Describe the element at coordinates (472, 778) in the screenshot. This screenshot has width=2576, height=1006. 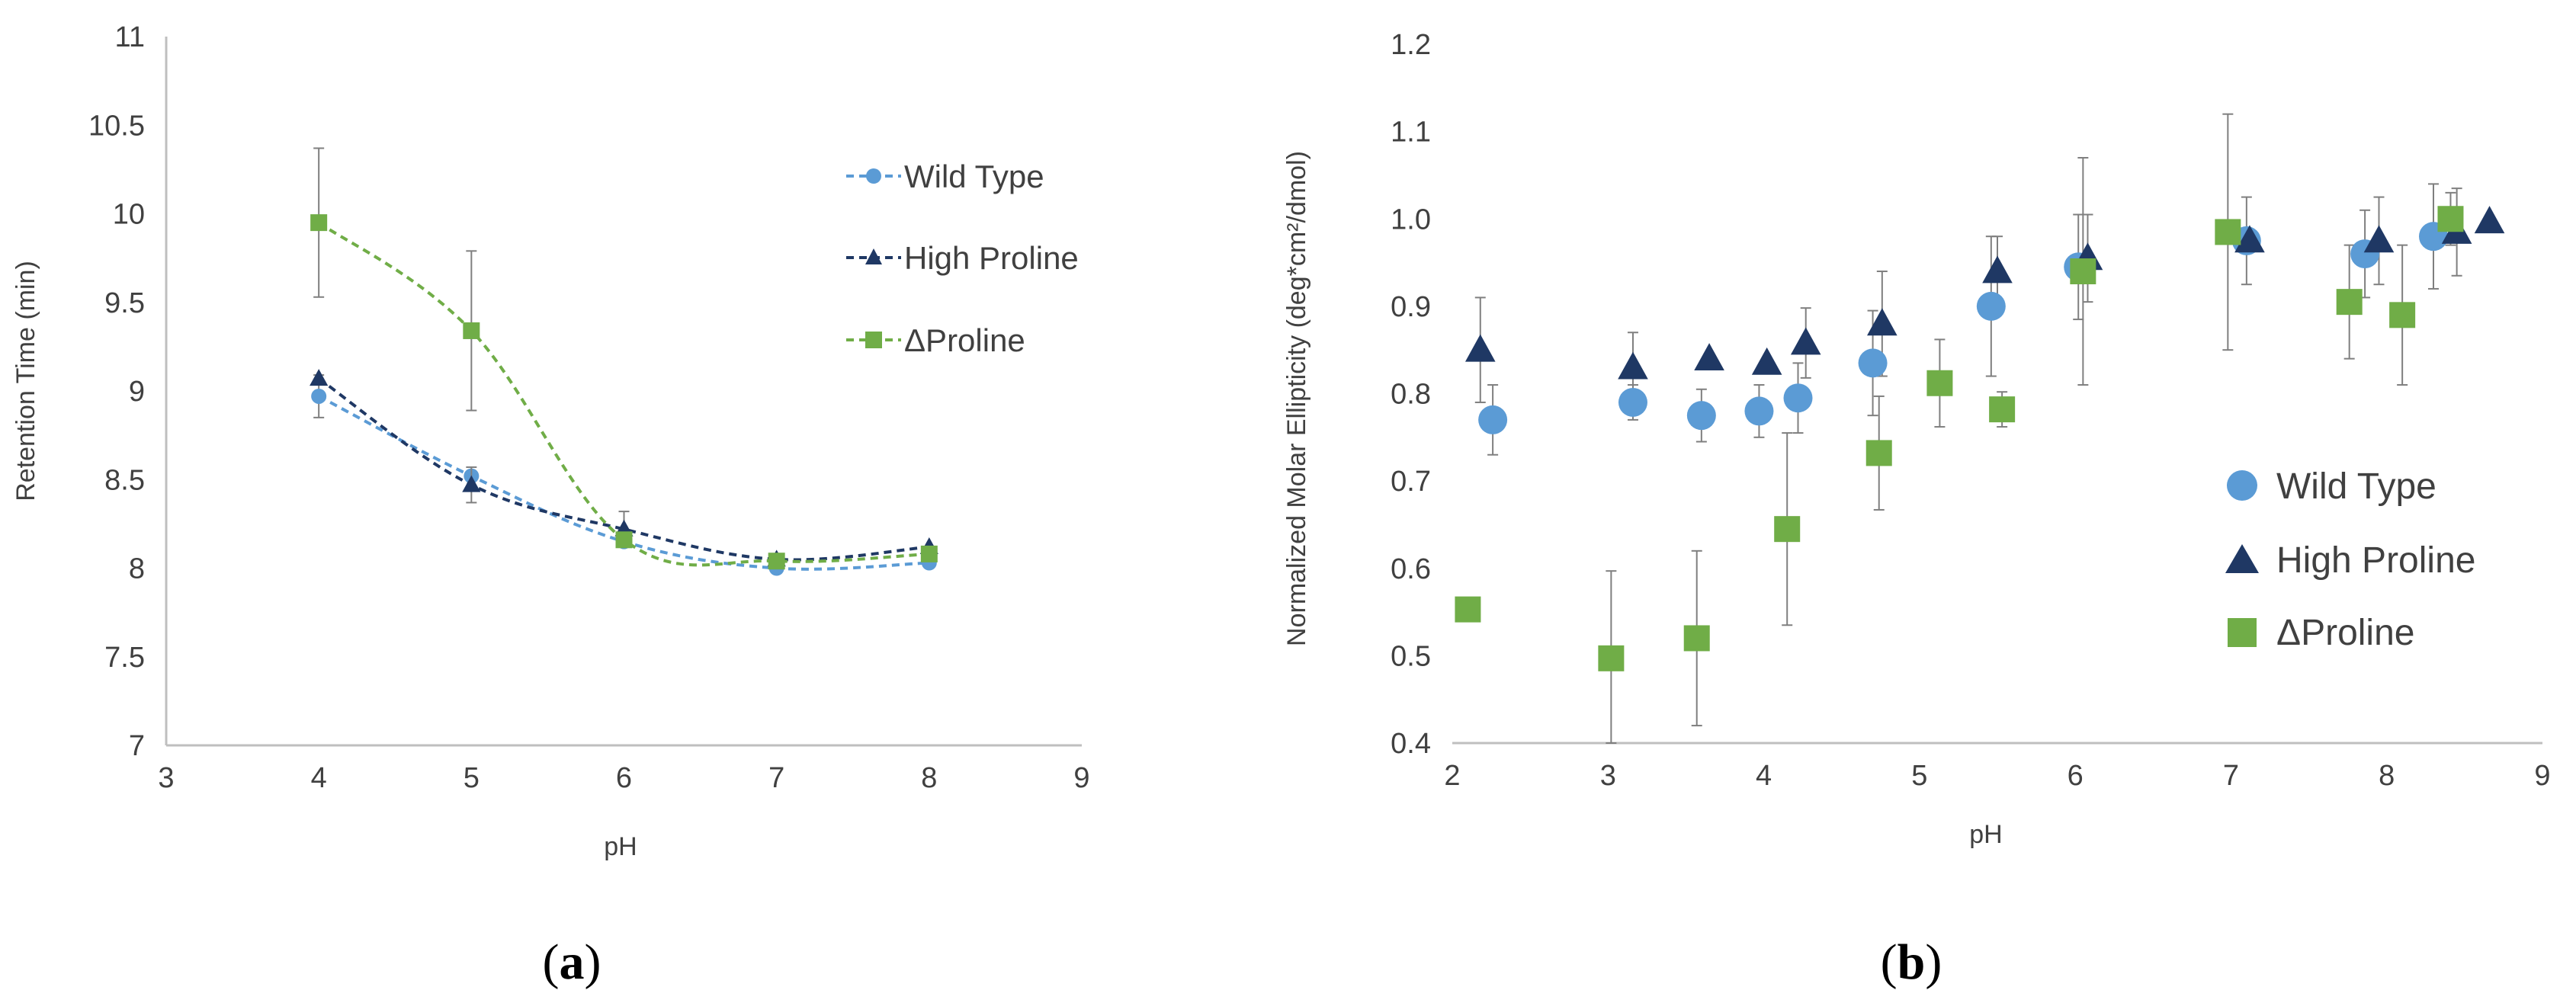
I see `chart-a-x-tick-label: 5` at that location.